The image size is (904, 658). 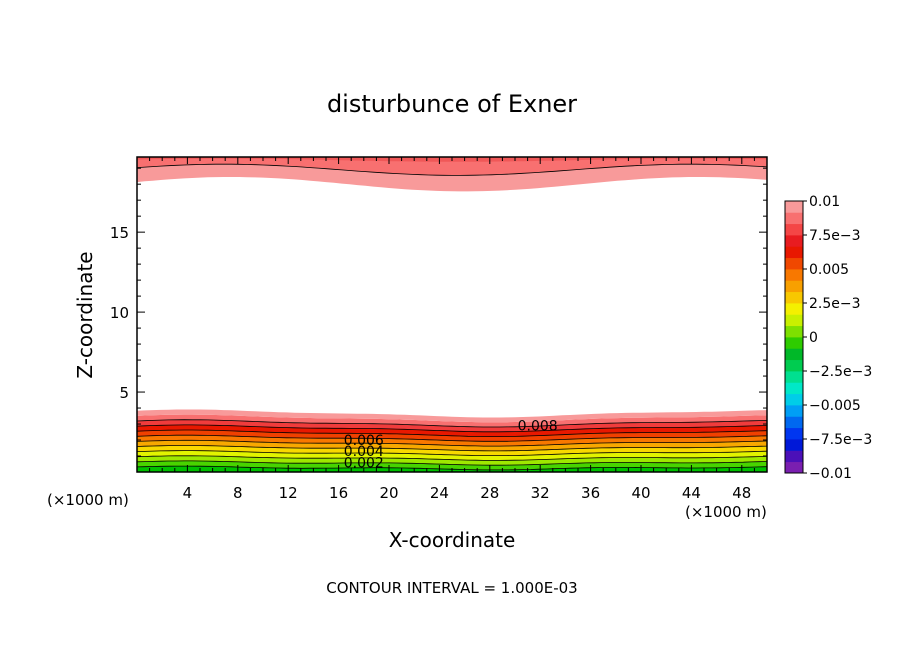 I want to click on x-unit-right: (×1000 m), so click(x=726, y=512).